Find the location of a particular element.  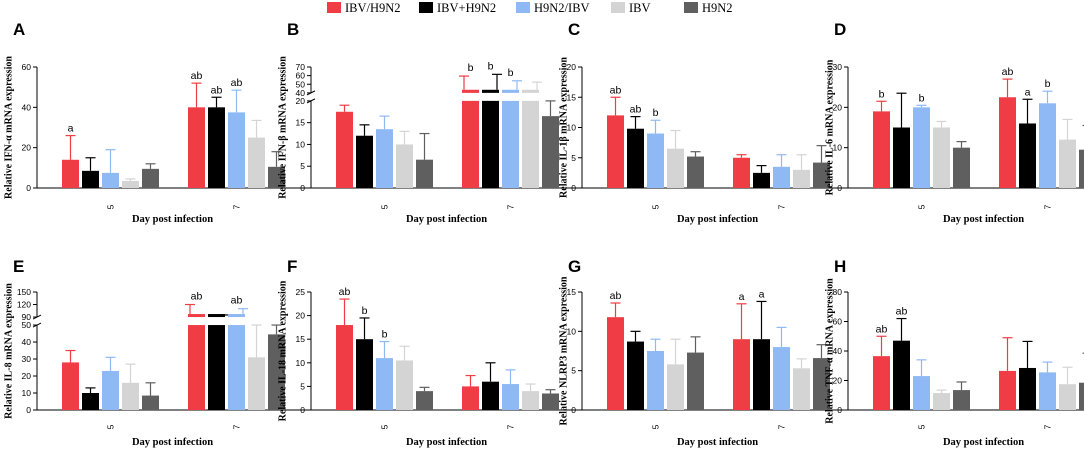

legend-label-1: IBV+H9N2 is located at coordinates (466, 8).